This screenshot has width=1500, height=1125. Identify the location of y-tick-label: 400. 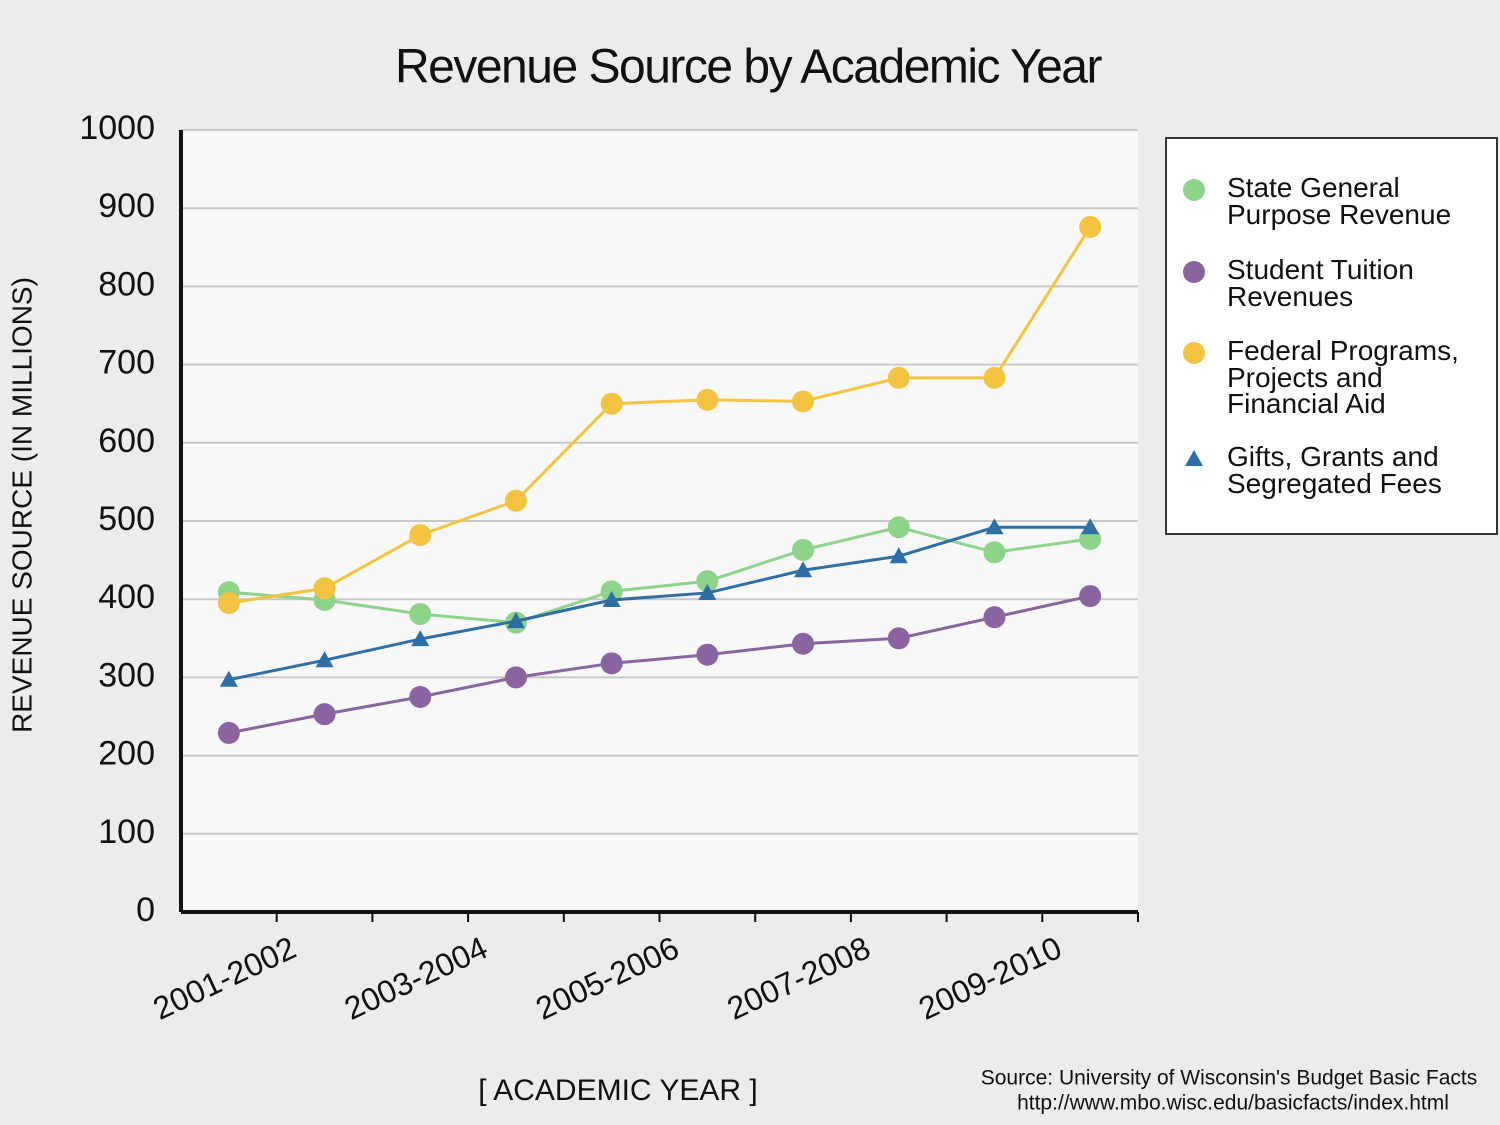
(126, 597).